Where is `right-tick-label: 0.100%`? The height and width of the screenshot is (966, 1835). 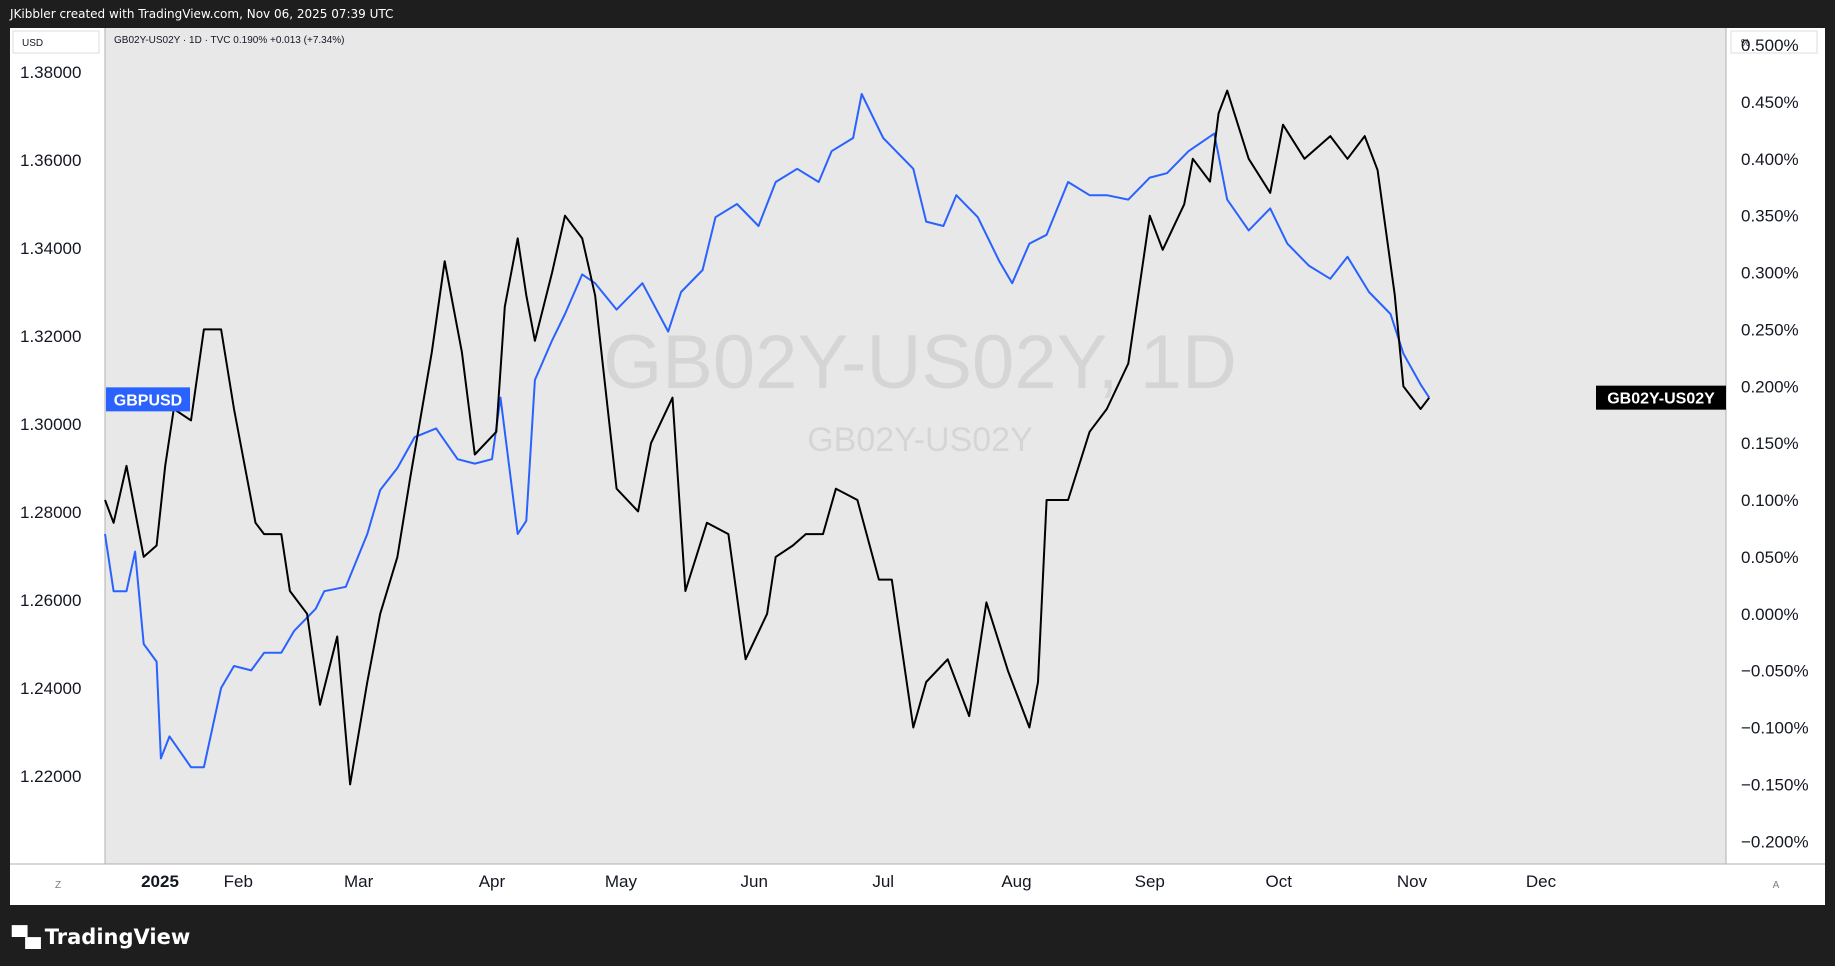
right-tick-label: 0.100% is located at coordinates (1770, 500).